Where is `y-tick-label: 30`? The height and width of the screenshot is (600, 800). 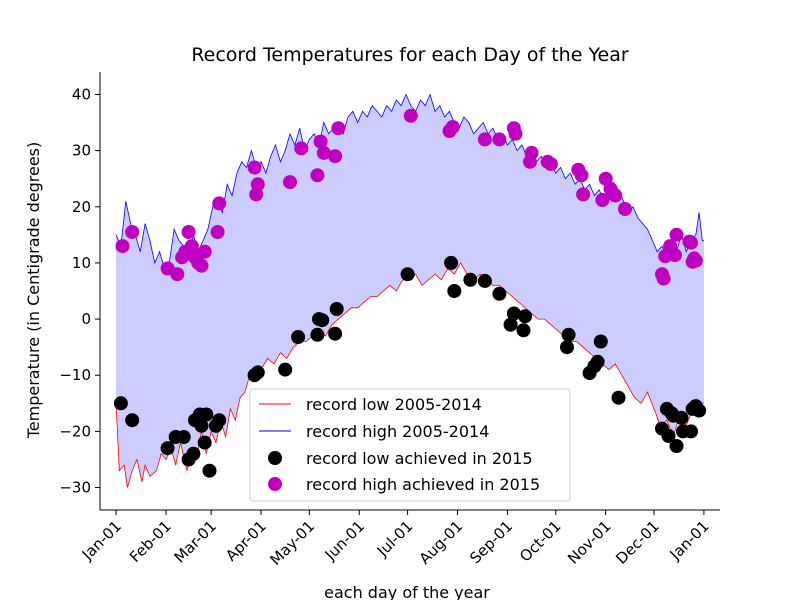 y-tick-label: 30 is located at coordinates (81, 151).